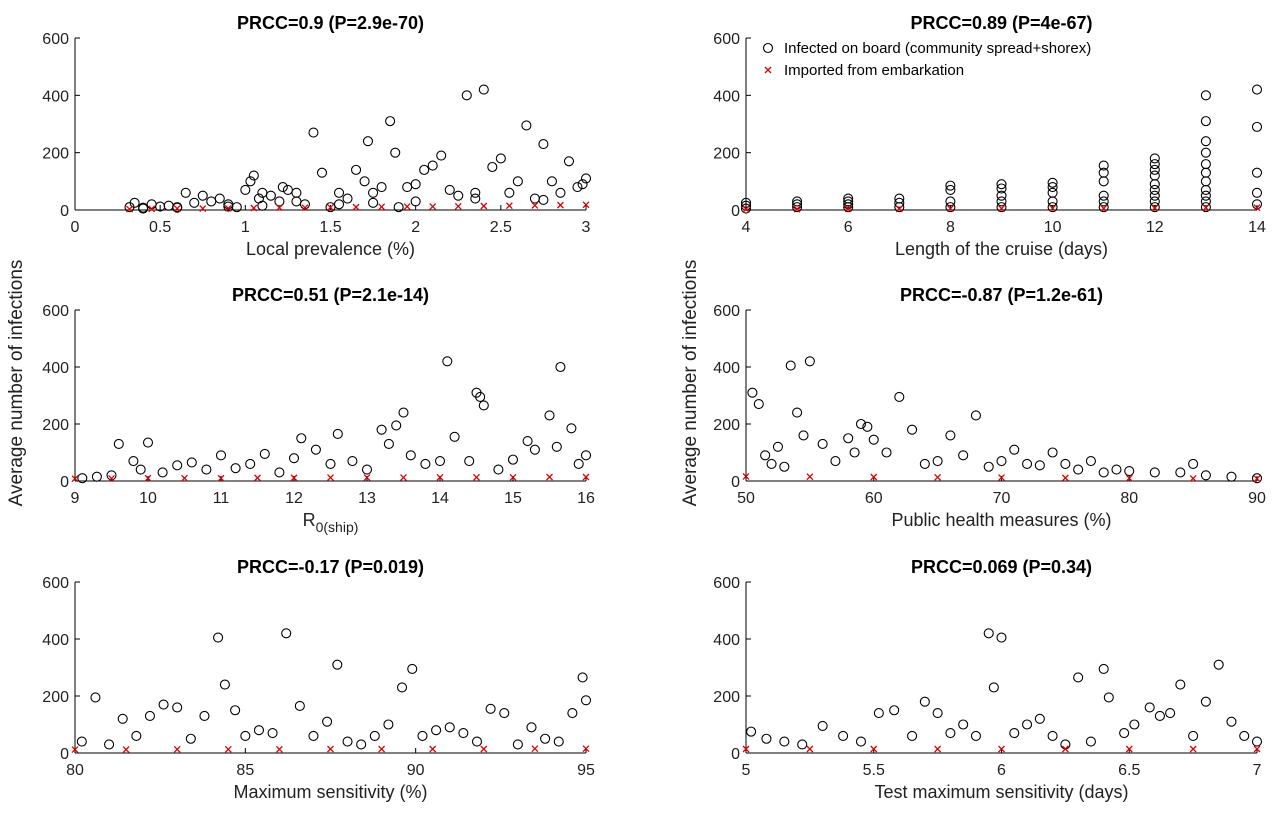 The image size is (1280, 813). What do you see at coordinates (586, 770) in the screenshot?
I see `x-tick-label: 95` at bounding box center [586, 770].